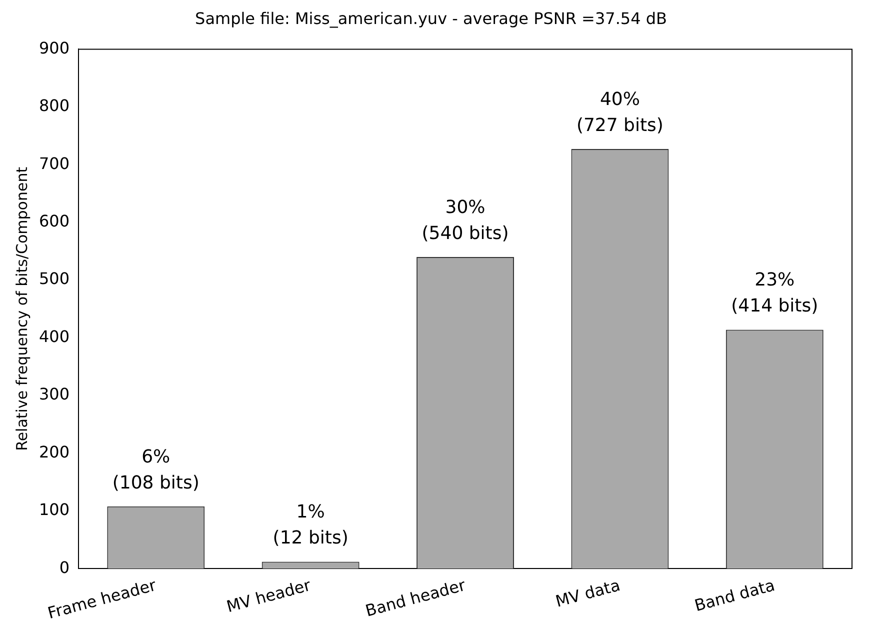 Image resolution: width=872 pixels, height=642 pixels. I want to click on data-label: 6% (108 bits), so click(156, 470).